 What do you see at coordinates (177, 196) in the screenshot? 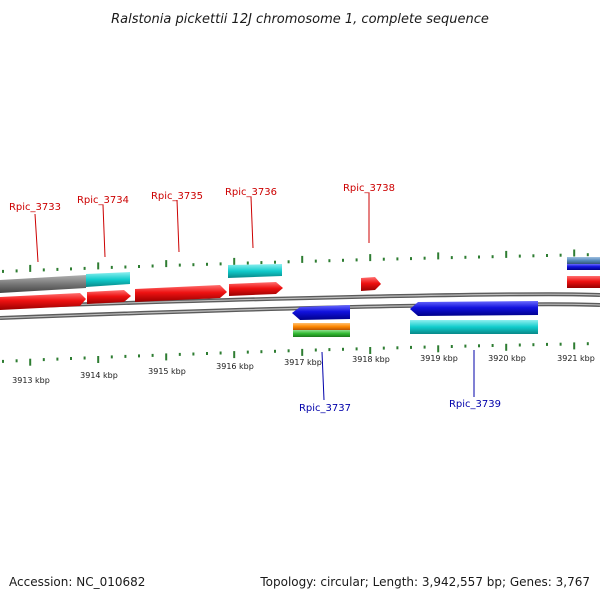
I see `gene-label-rpic-3735: Rpic_3735` at bounding box center [177, 196].